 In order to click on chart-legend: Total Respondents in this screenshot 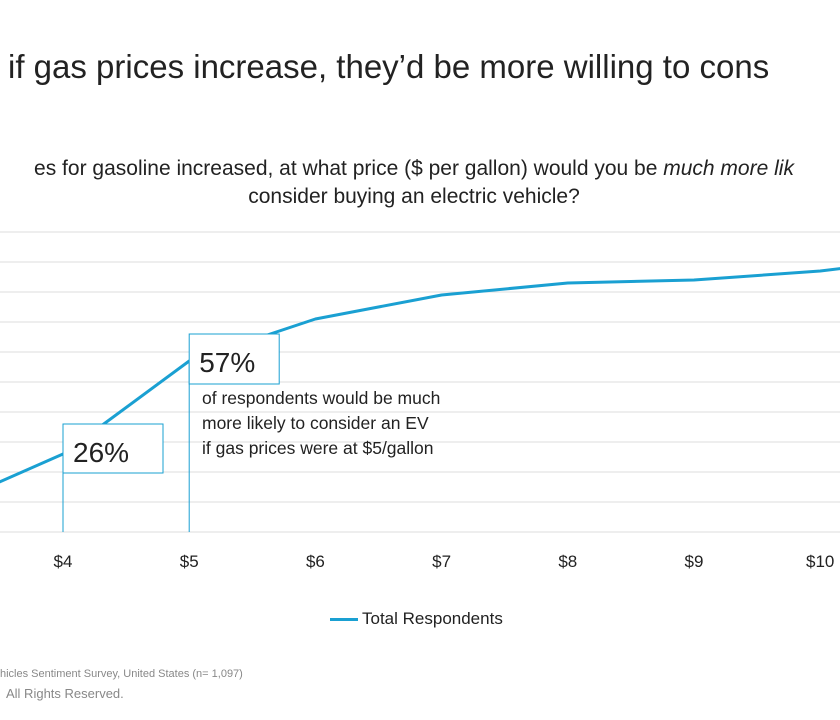, I will do `click(416, 619)`.